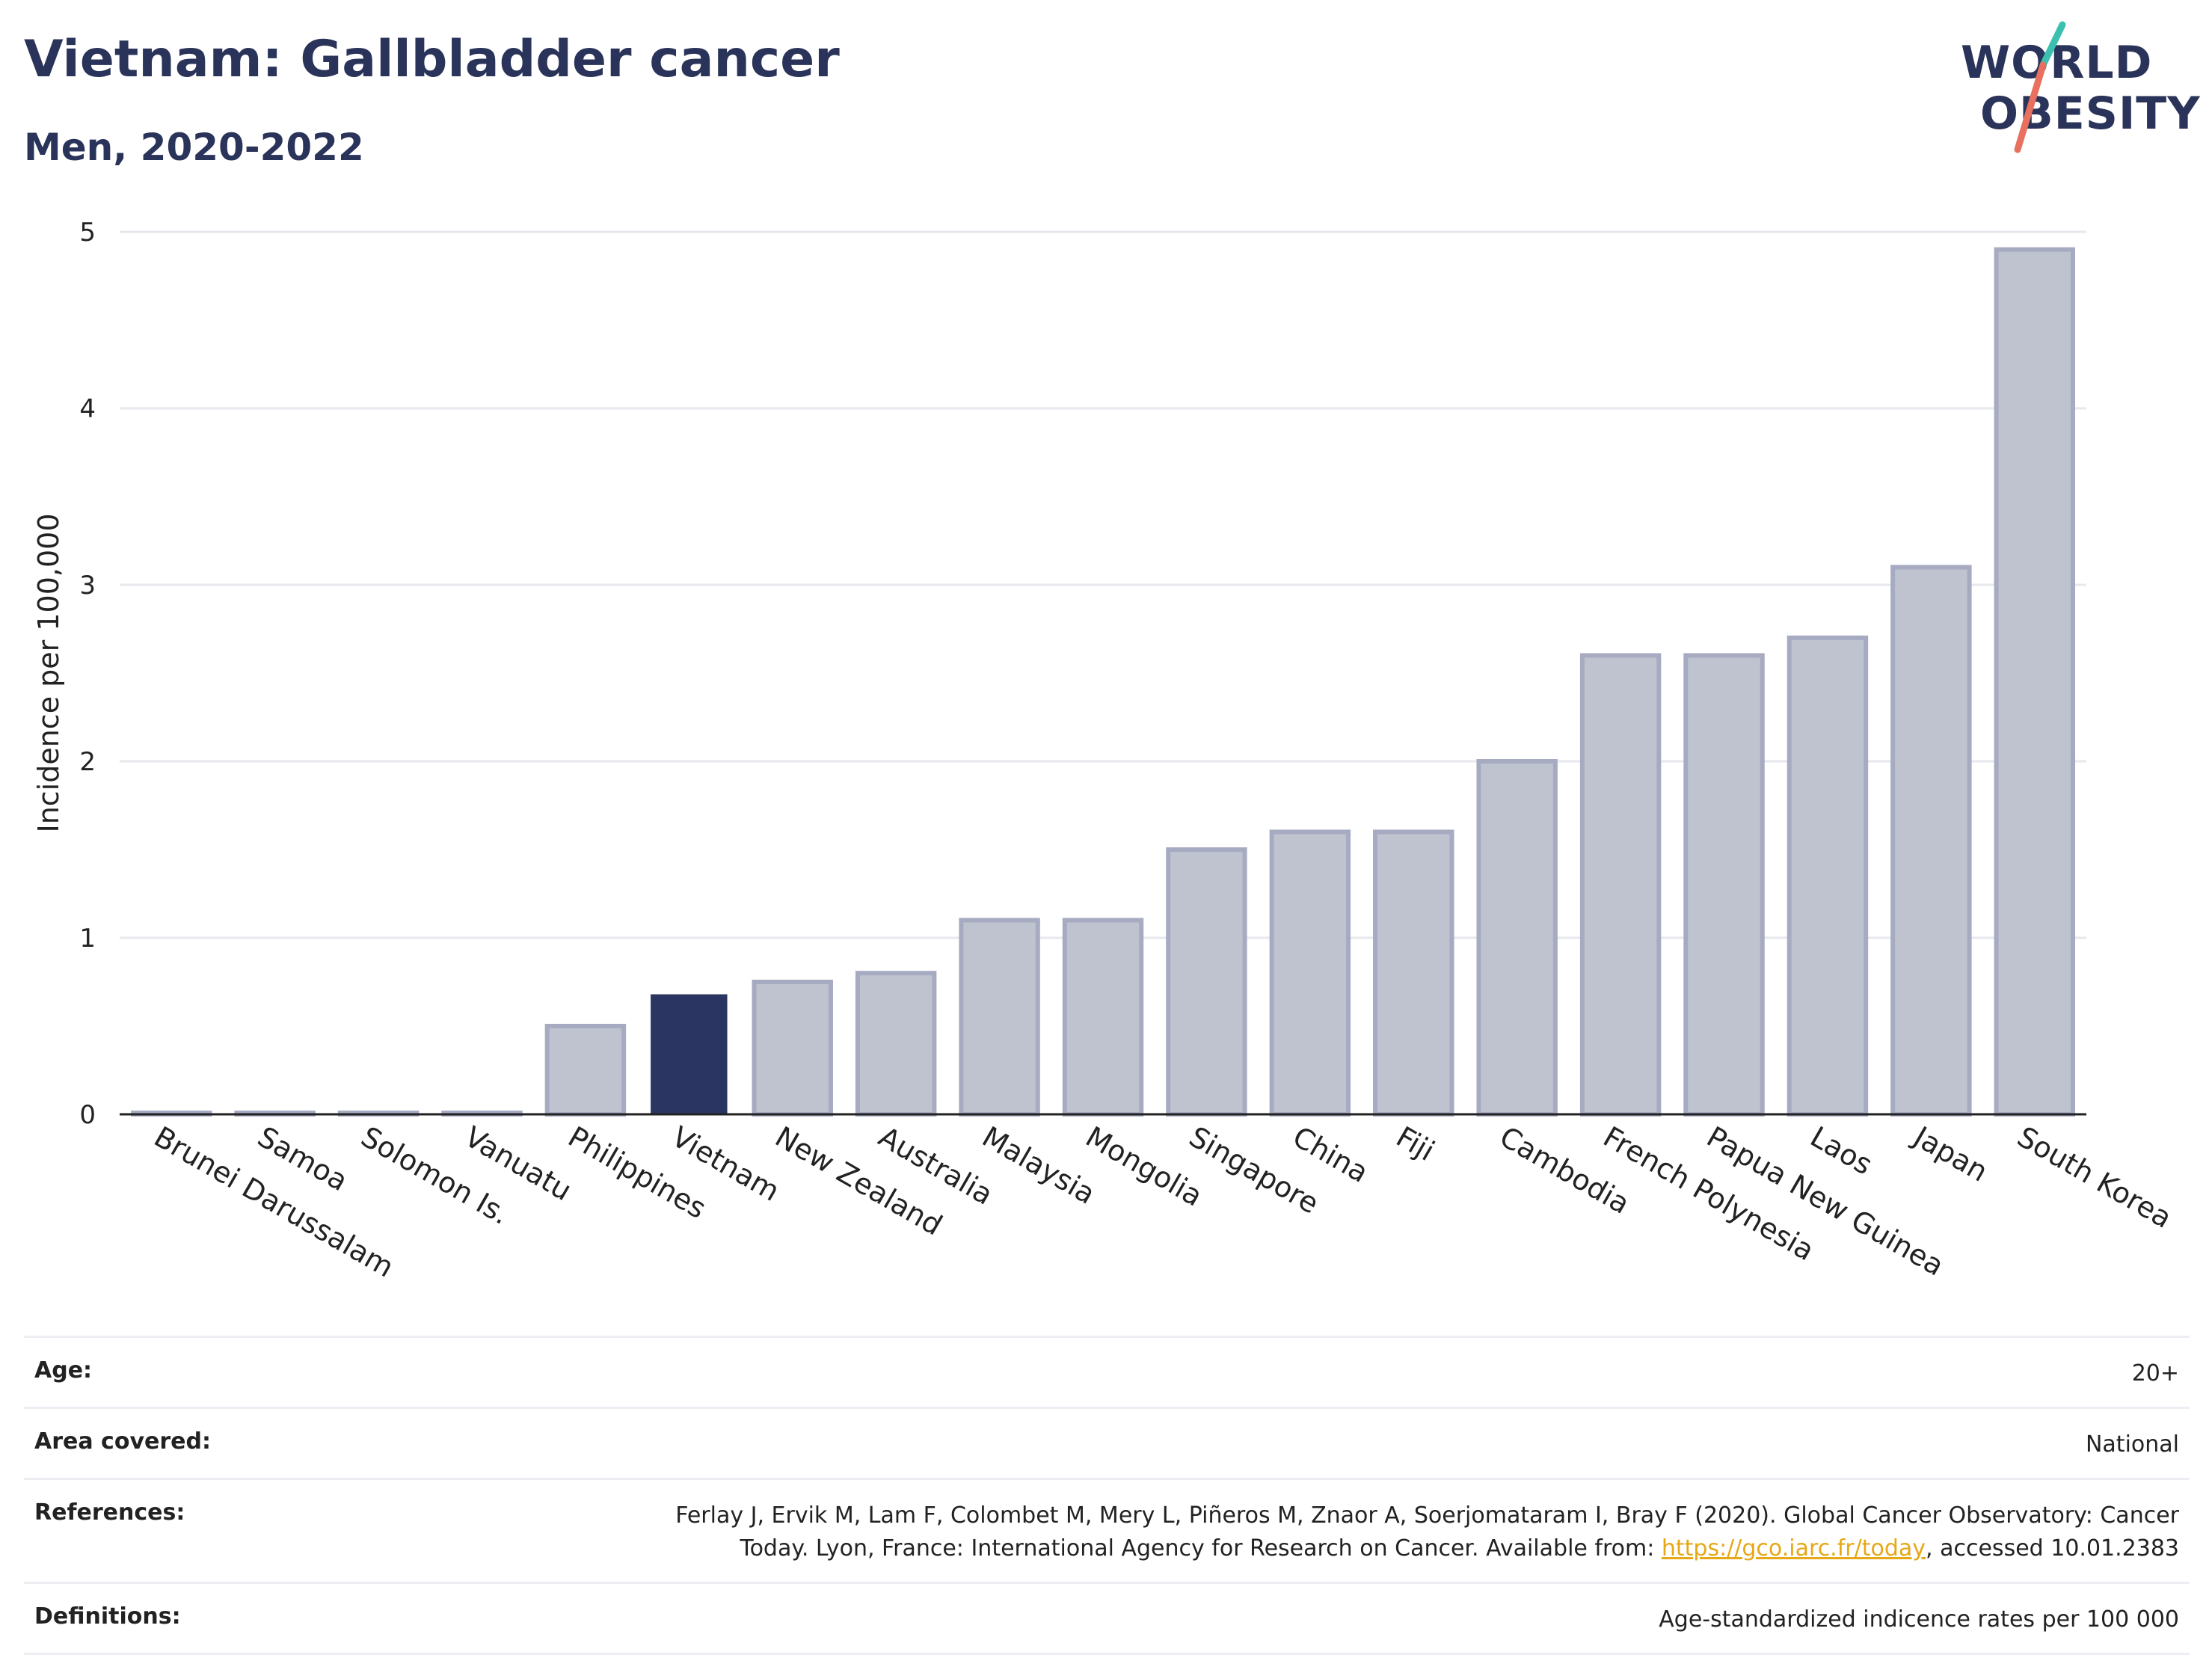  I want to click on y-tick-label: 3, so click(87, 586).